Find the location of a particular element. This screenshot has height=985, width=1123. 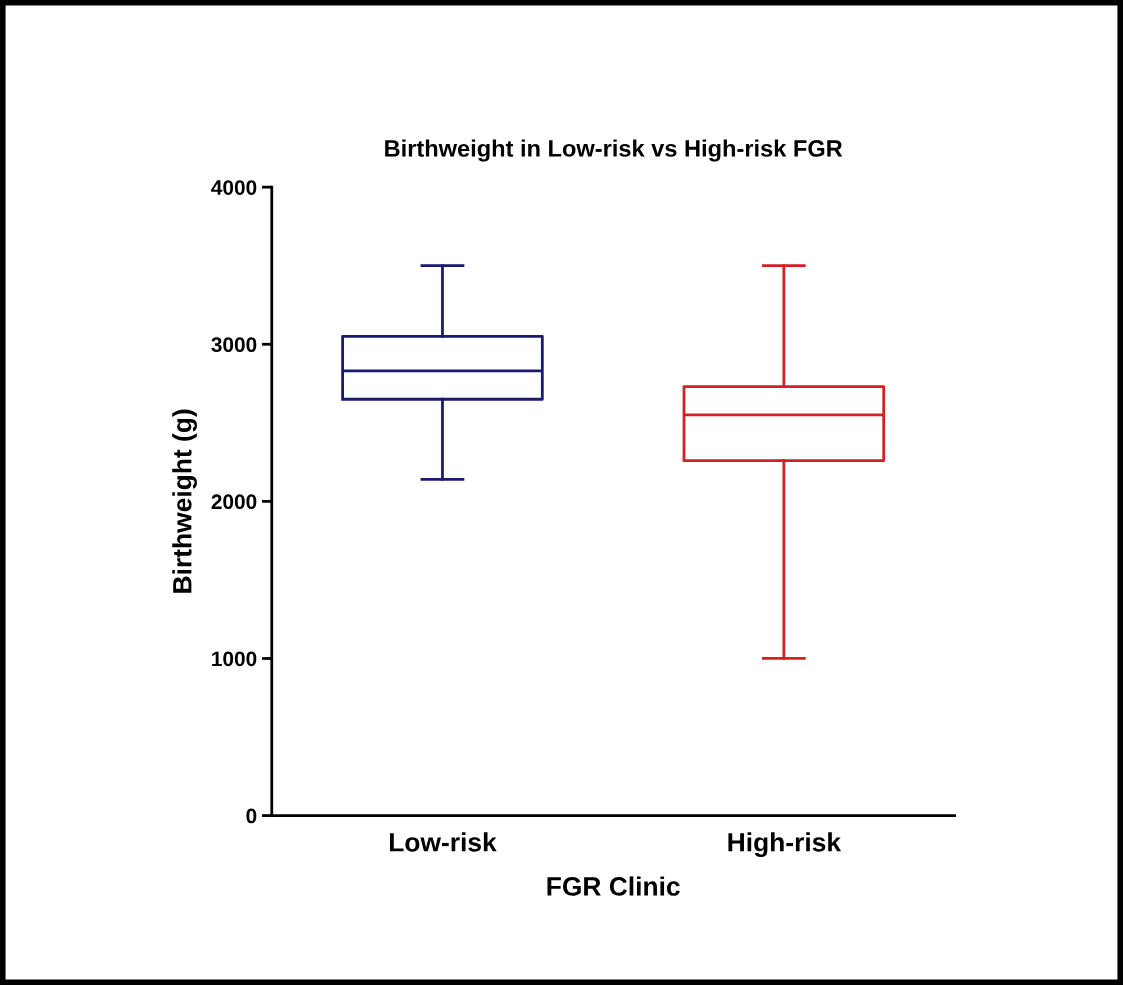

y-tick-label: 1000 is located at coordinates (234, 659).